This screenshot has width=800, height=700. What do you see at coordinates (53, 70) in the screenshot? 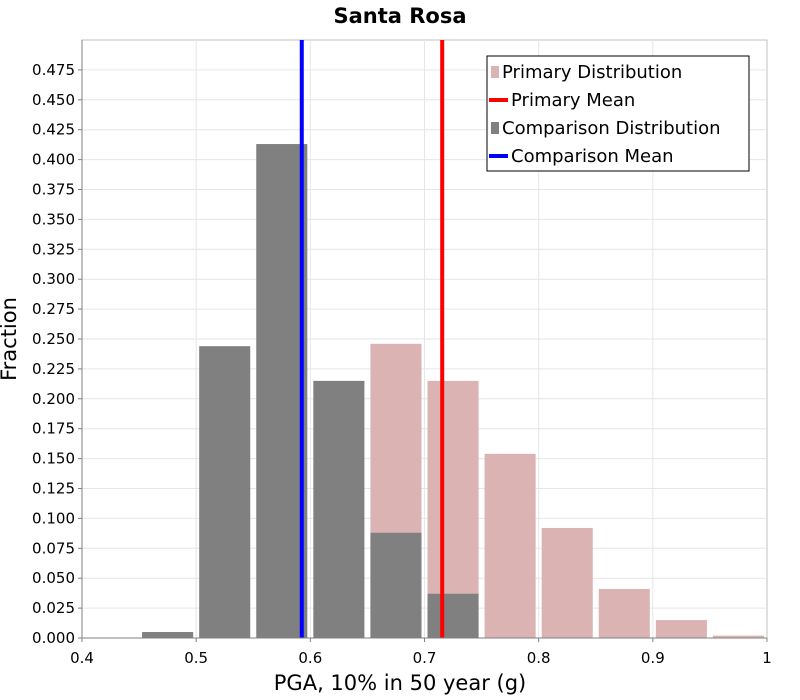
I see `y-tick-label: 0.475` at bounding box center [53, 70].